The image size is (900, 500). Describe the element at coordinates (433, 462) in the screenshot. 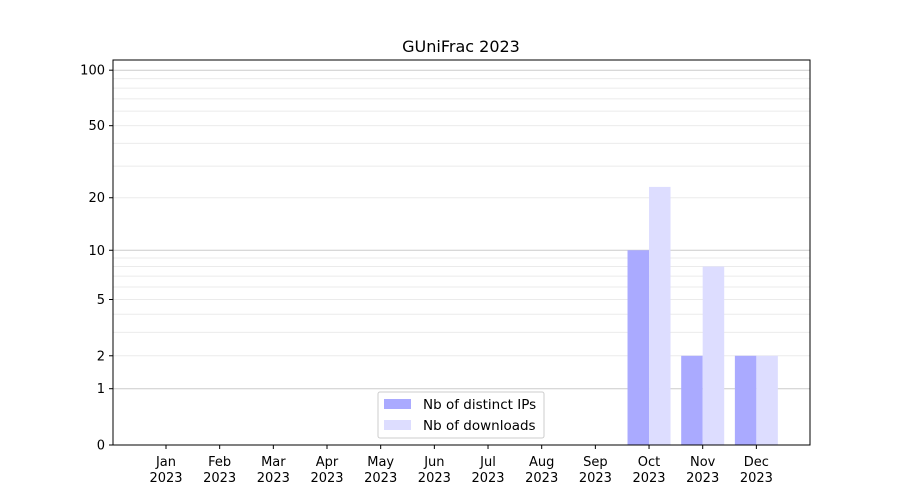

I see `x-tick-label: Jun` at that location.